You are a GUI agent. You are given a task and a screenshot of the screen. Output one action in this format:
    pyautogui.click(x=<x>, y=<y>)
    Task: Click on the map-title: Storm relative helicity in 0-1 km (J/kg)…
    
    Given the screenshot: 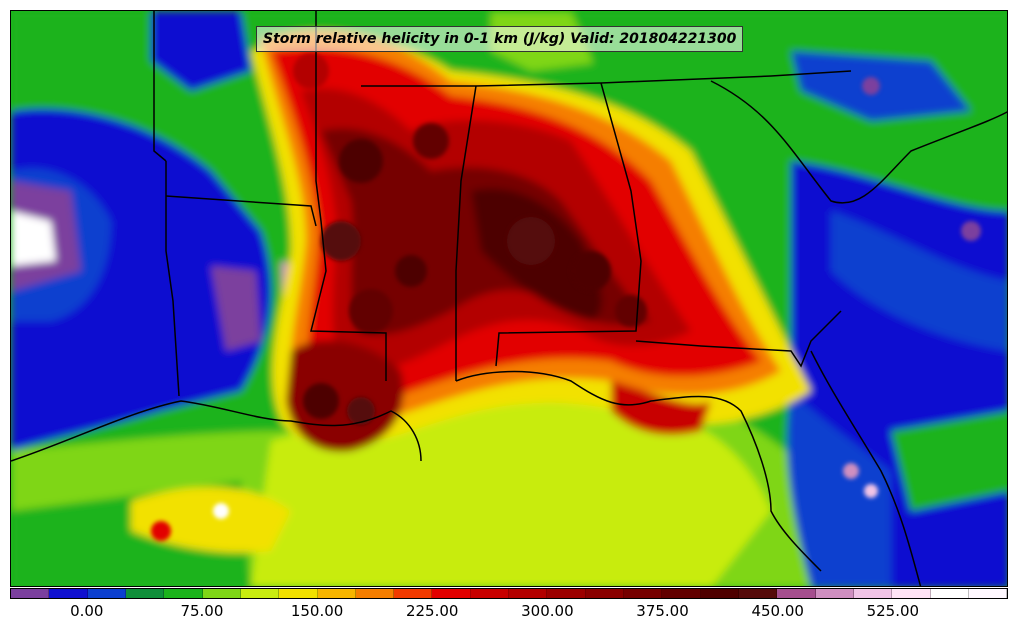 What is the action you would take?
    pyautogui.click(x=500, y=39)
    